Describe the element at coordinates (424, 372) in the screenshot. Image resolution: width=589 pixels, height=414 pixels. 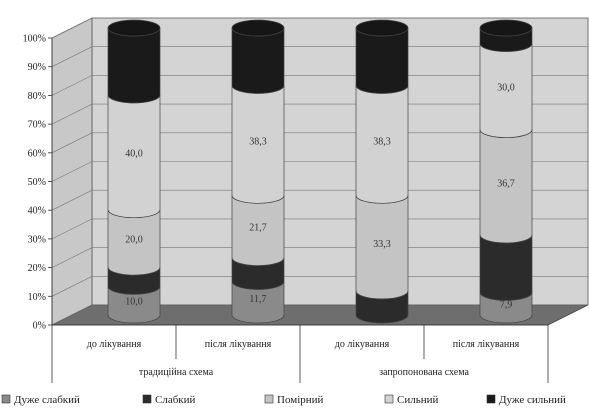
I see `x-group-label: запропонована схема` at that location.